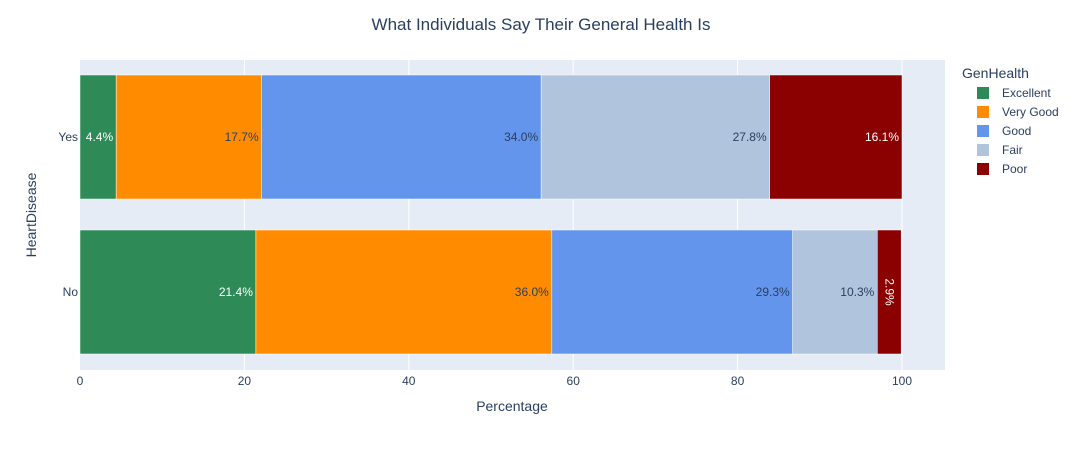 The height and width of the screenshot is (450, 1082). What do you see at coordinates (521, 137) in the screenshot?
I see `bar-value-label: 34.0%` at bounding box center [521, 137].